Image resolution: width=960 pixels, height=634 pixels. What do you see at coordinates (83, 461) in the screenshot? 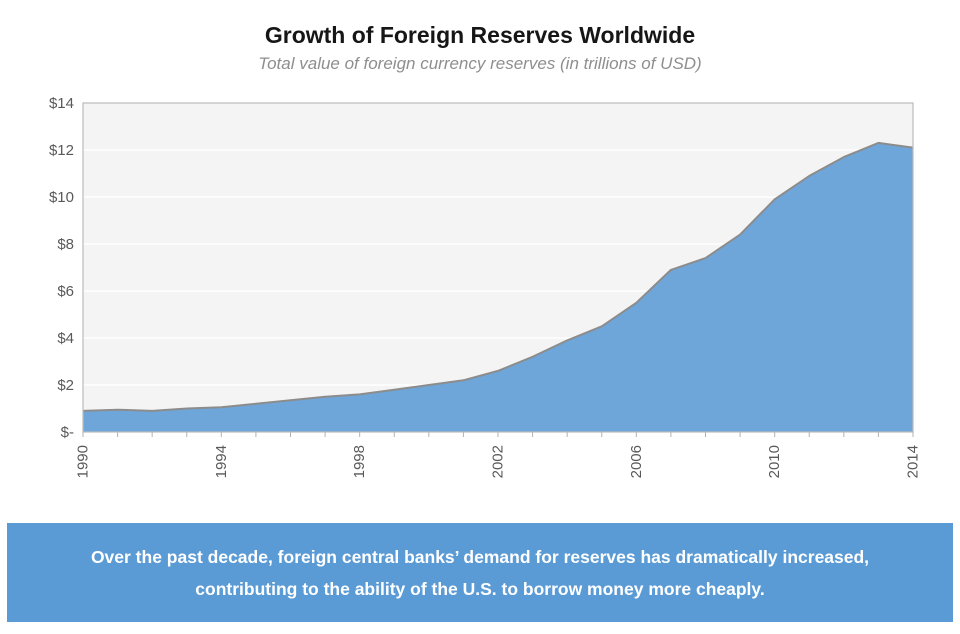
I see `x-tick-label: 1990` at bounding box center [83, 461].